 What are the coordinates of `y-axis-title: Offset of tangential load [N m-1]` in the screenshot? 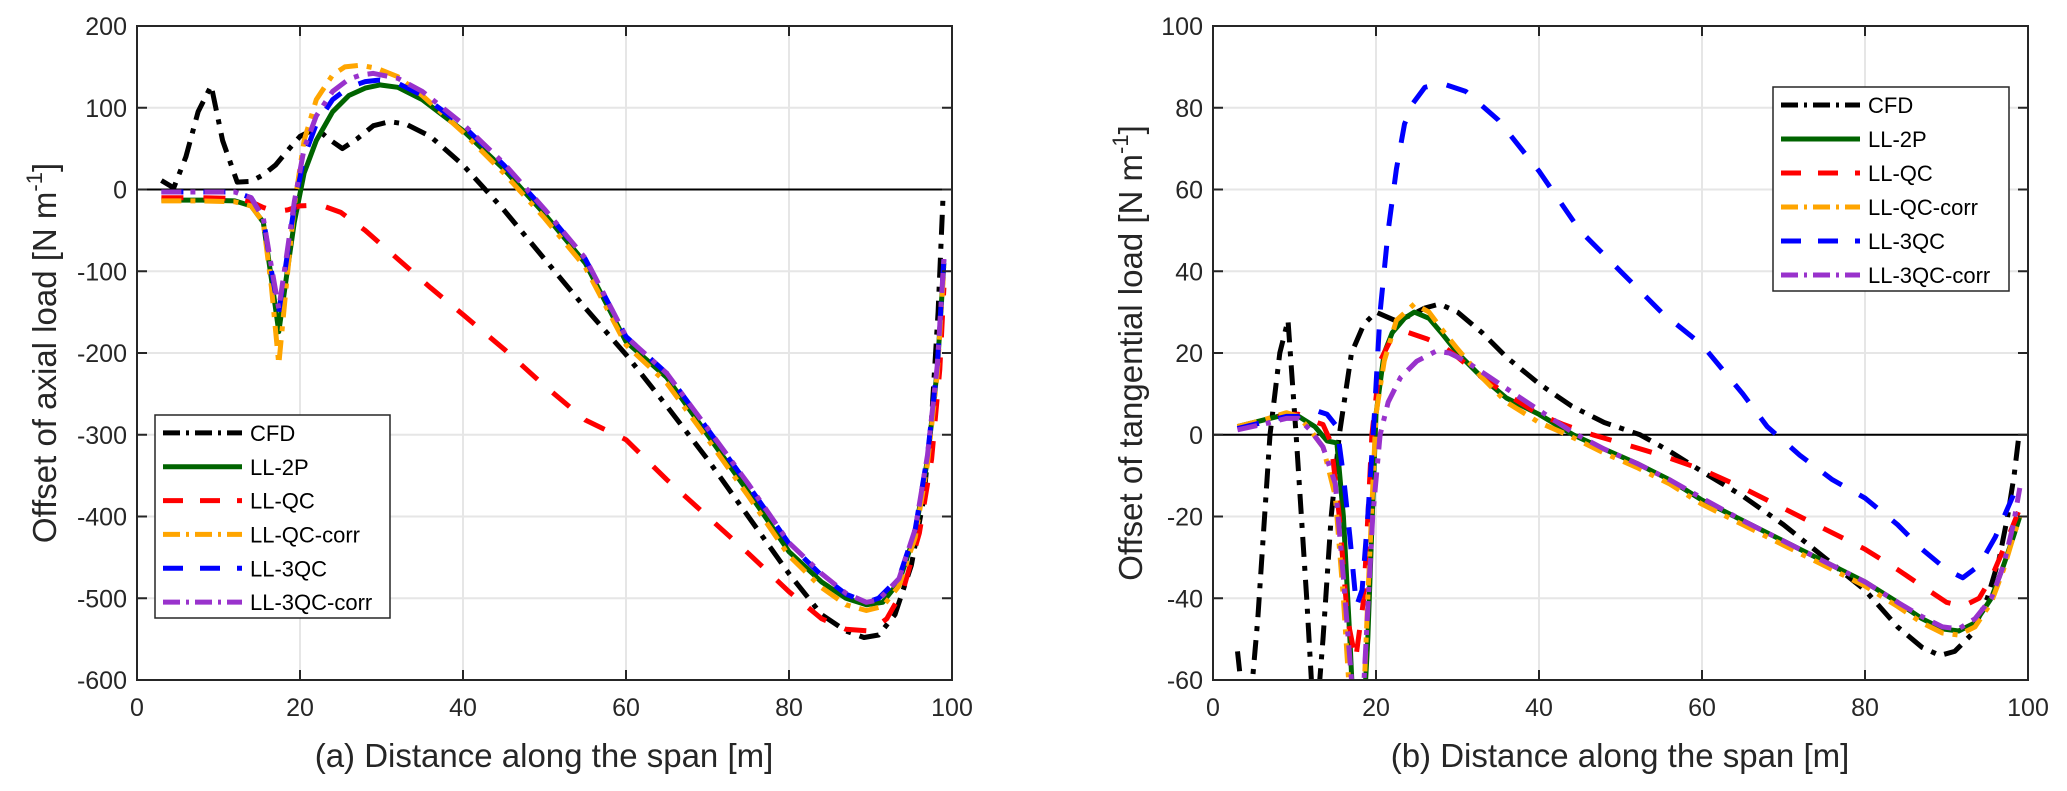 It's located at (1128, 353).